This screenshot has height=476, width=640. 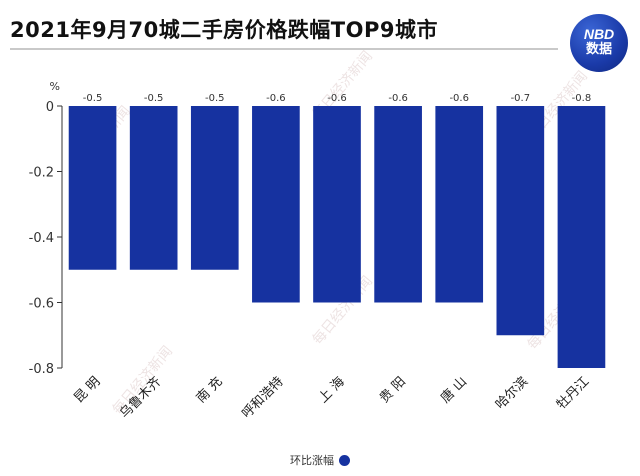 I want to click on nbd-logo: NBD 数据, so click(x=599, y=43).